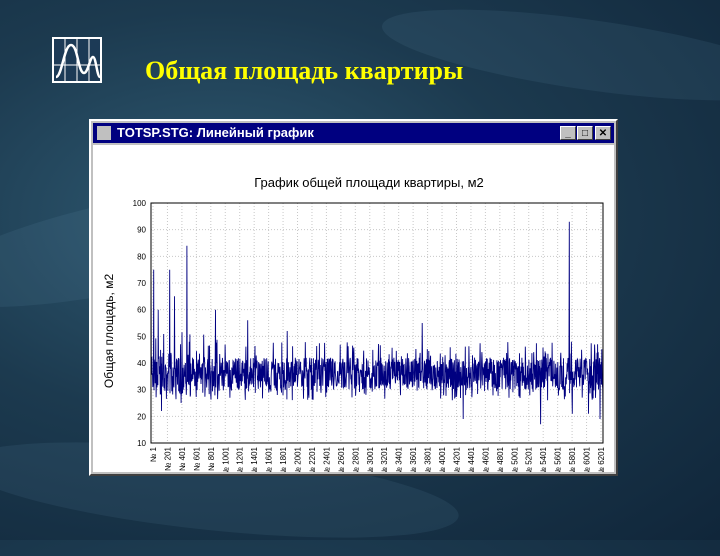  I want to click on x-tick-label: № 2001, so click(298, 459).